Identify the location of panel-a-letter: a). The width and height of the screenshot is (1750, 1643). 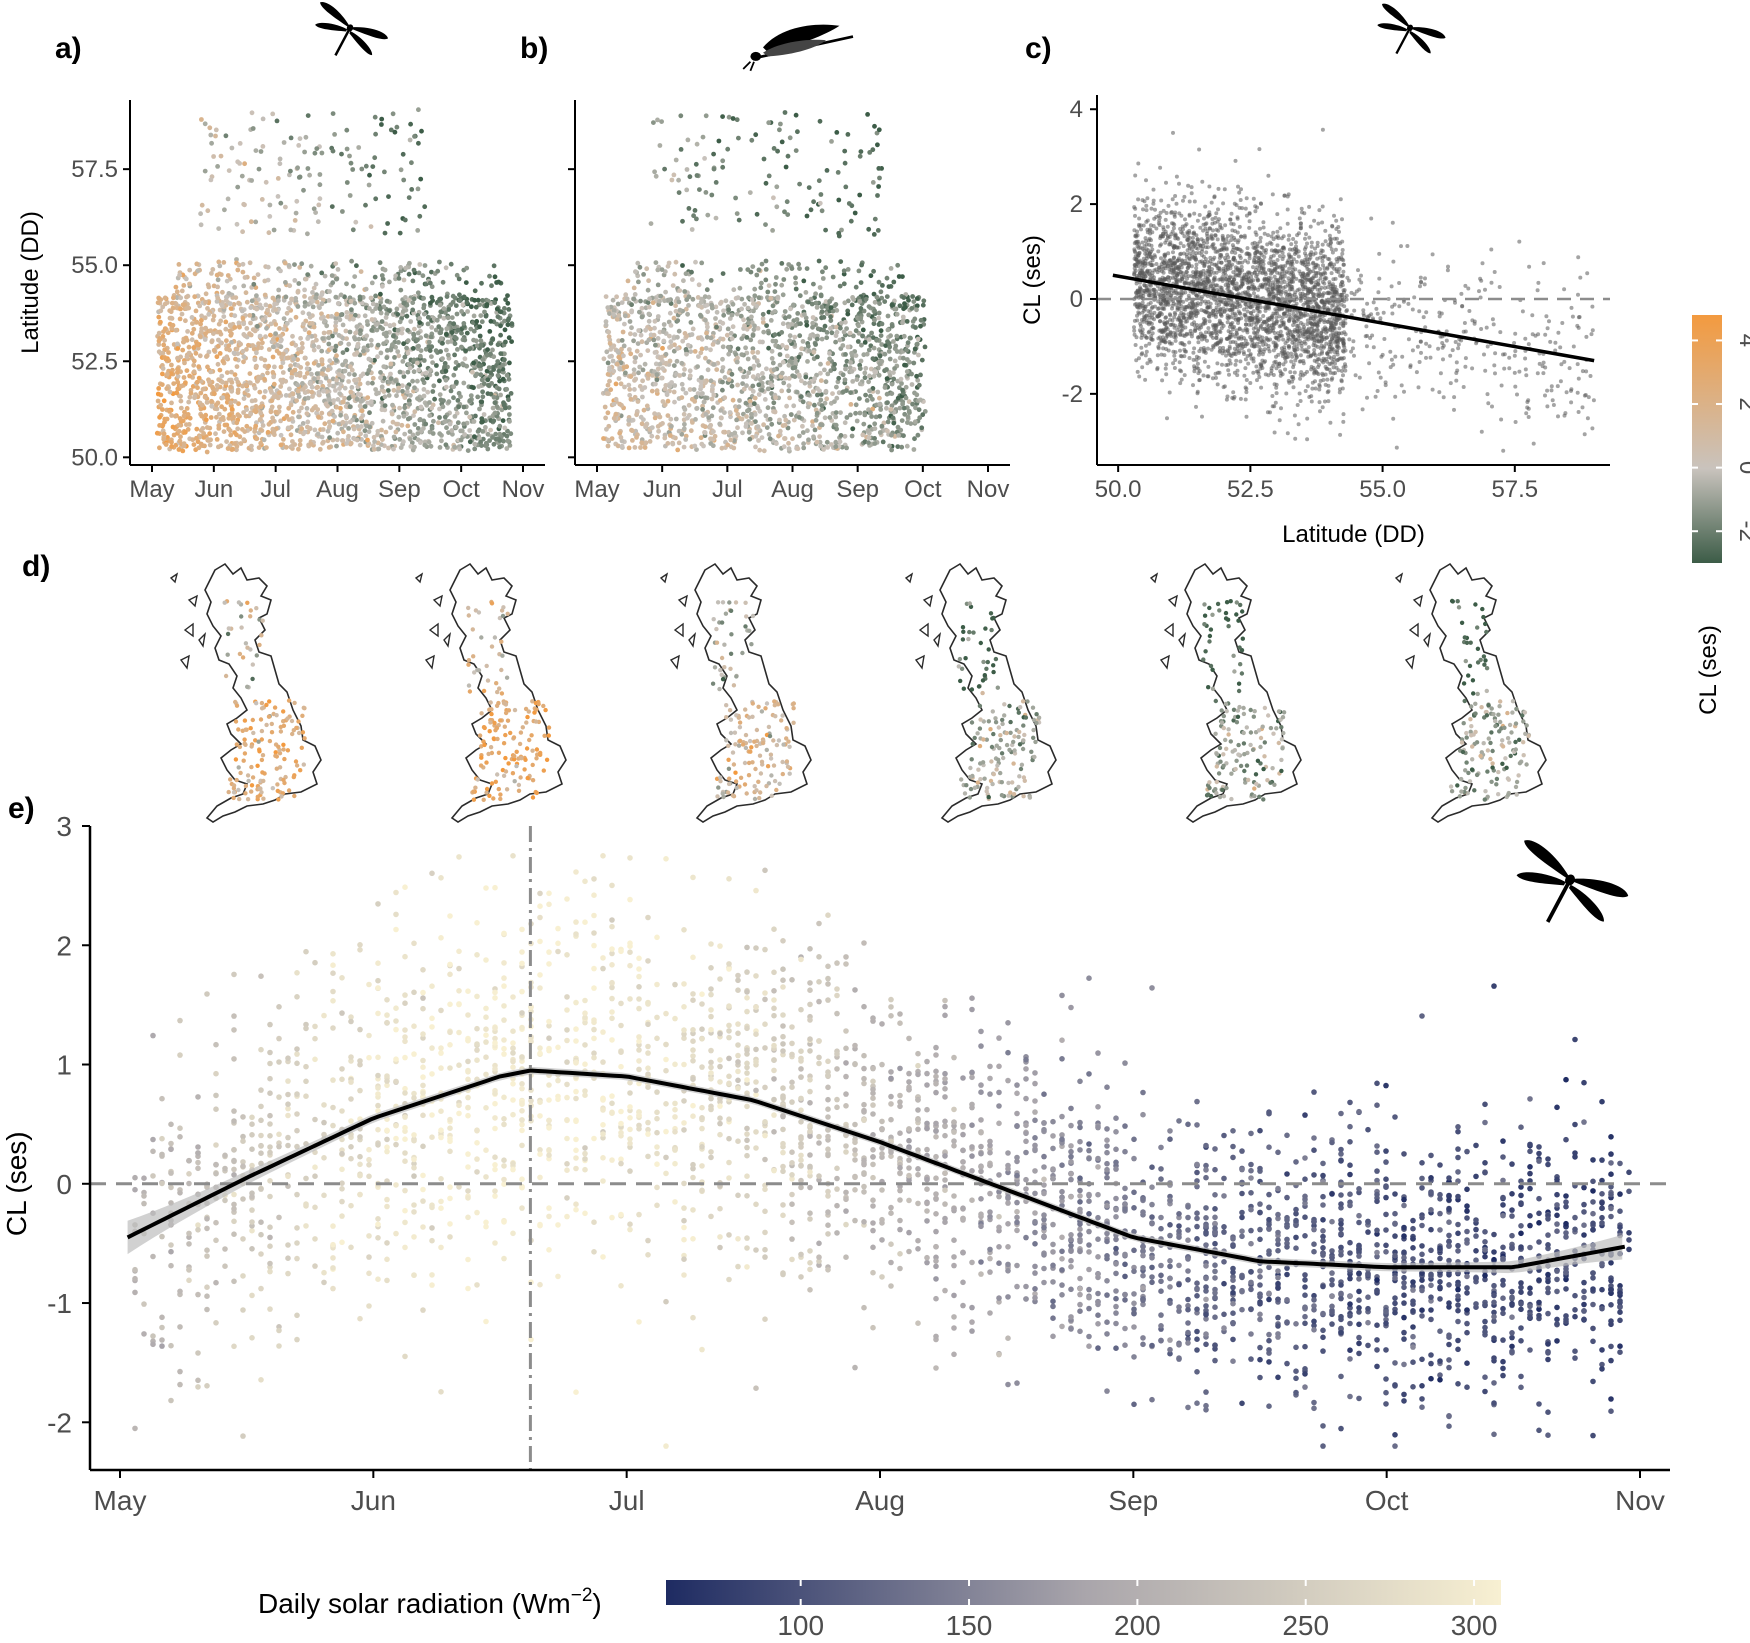
(68, 48).